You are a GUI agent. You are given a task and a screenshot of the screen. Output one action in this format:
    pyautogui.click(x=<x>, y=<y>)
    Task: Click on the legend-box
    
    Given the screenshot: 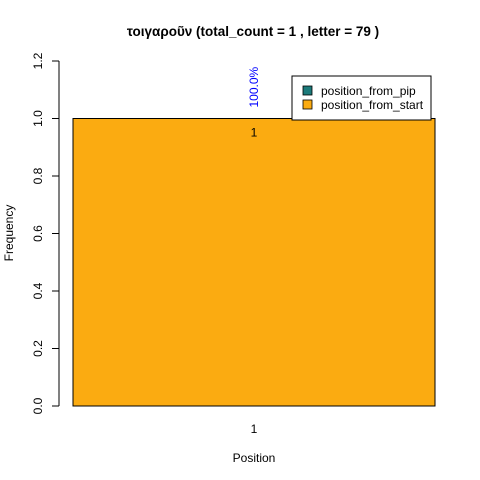 What is the action you would take?
    pyautogui.click(x=361, y=98)
    